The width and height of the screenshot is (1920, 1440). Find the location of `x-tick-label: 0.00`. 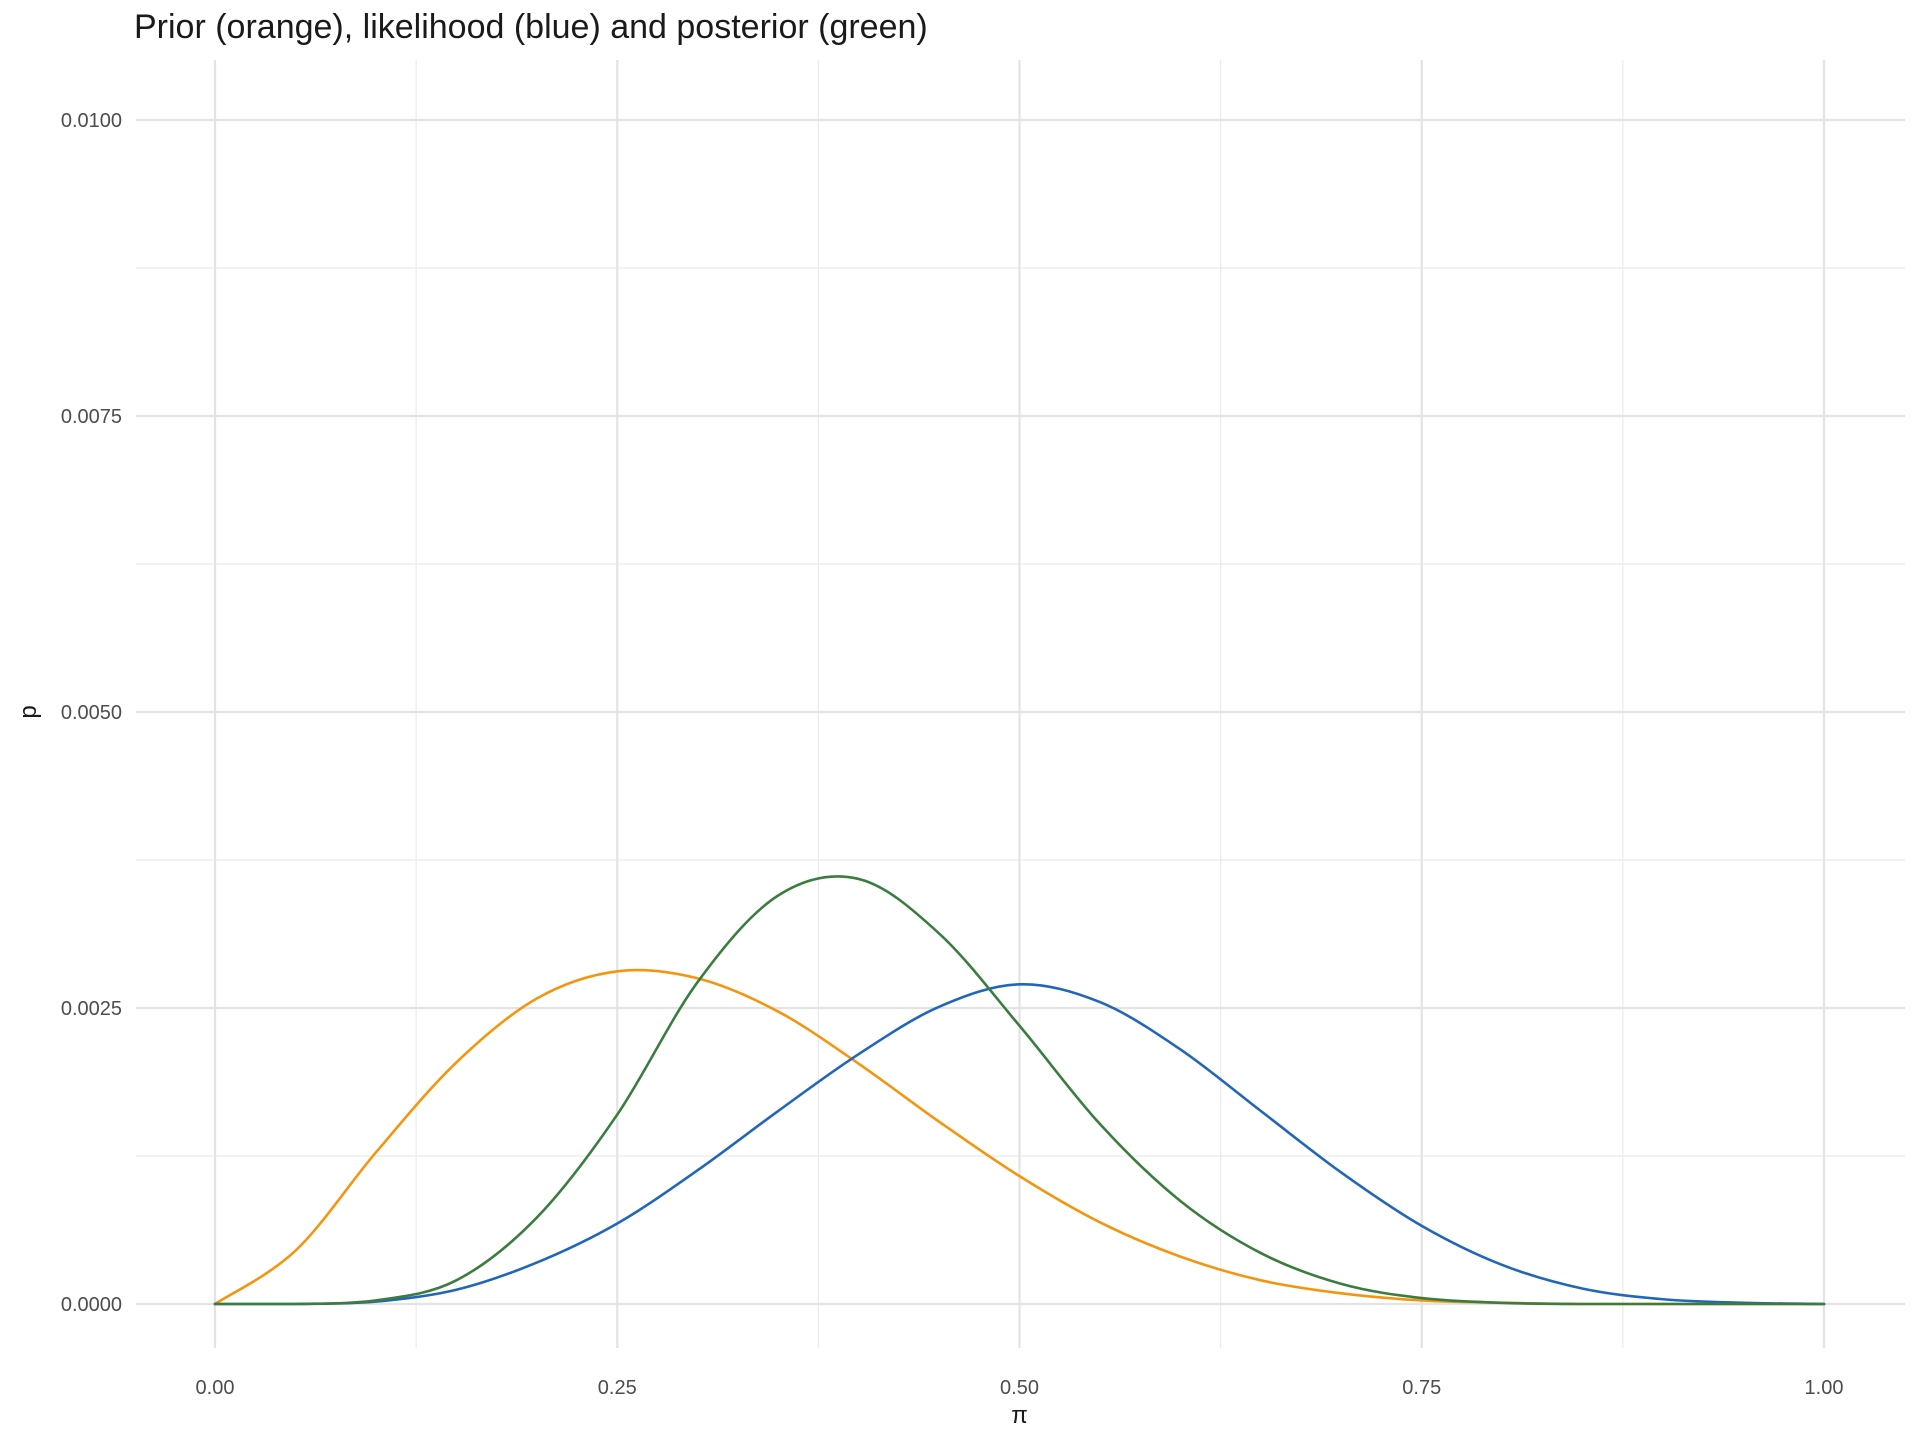

x-tick-label: 0.00 is located at coordinates (215, 1388).